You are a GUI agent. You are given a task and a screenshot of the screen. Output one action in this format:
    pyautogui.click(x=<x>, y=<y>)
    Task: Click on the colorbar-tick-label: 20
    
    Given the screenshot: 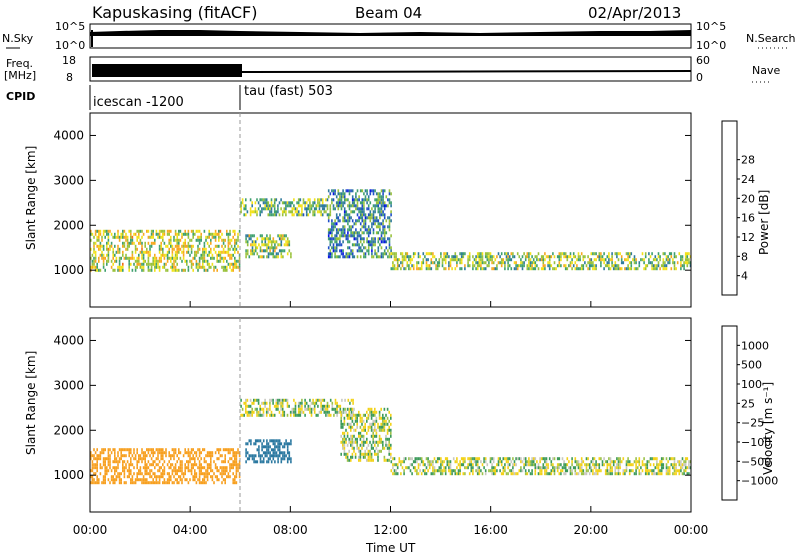 What is the action you would take?
    pyautogui.click(x=748, y=198)
    